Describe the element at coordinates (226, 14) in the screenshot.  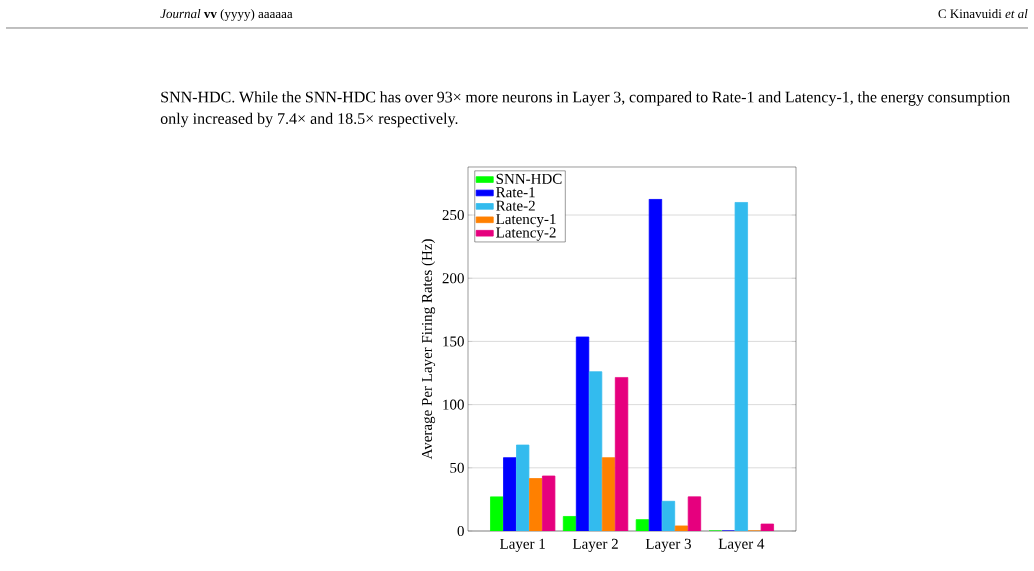
I see `text: Journal vv (yyyy) aaaaaa` at that location.